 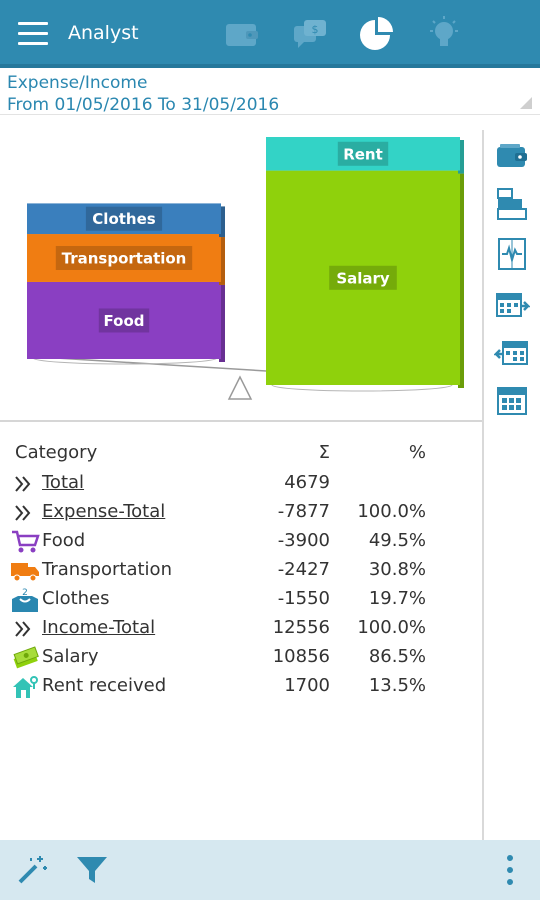 I want to click on compare-icon, so click(x=512, y=254).